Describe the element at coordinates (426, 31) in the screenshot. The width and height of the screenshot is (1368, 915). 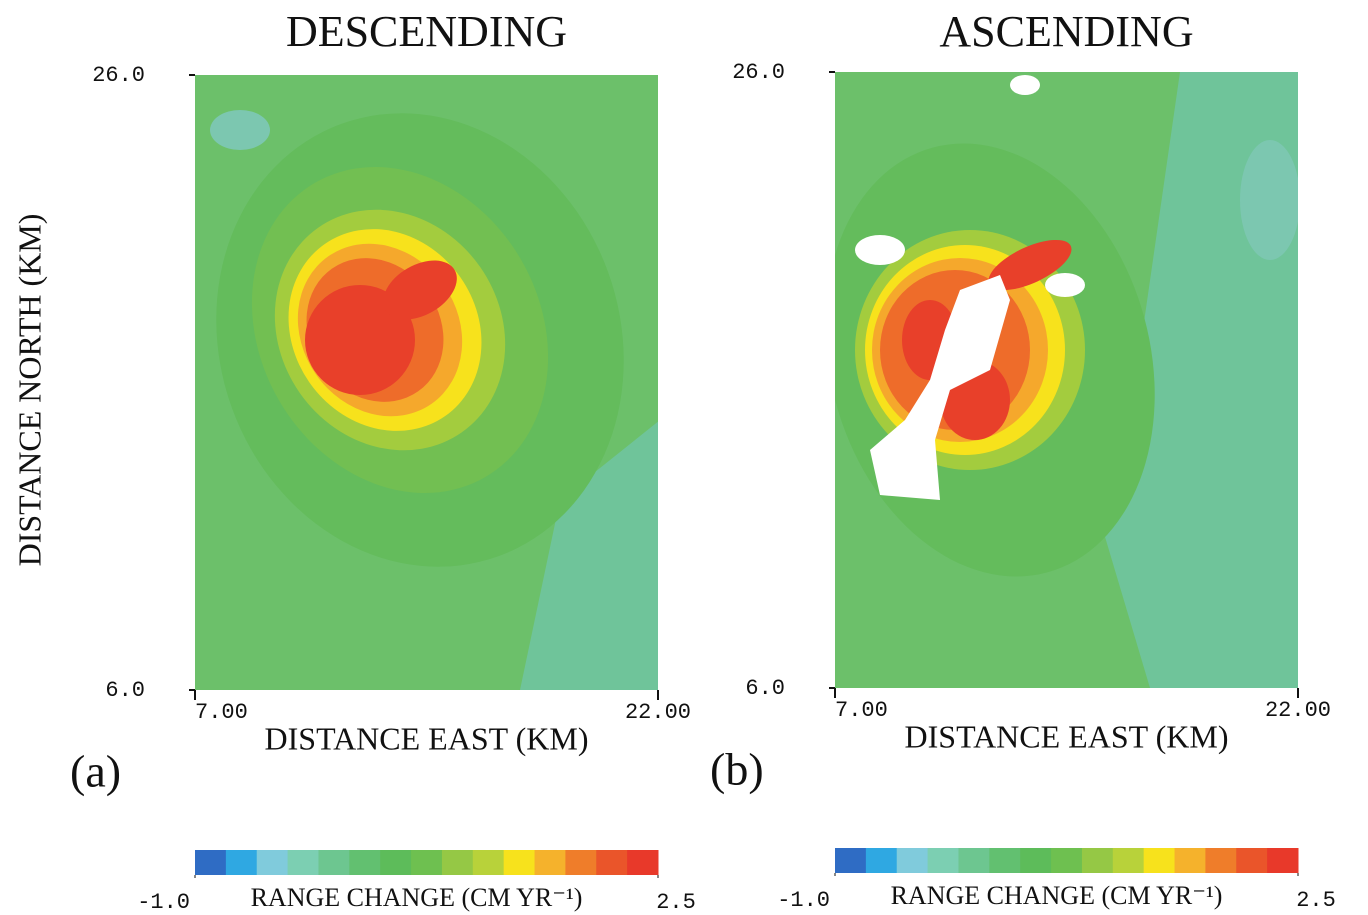
I see `chart-title: DESCENDING` at that location.